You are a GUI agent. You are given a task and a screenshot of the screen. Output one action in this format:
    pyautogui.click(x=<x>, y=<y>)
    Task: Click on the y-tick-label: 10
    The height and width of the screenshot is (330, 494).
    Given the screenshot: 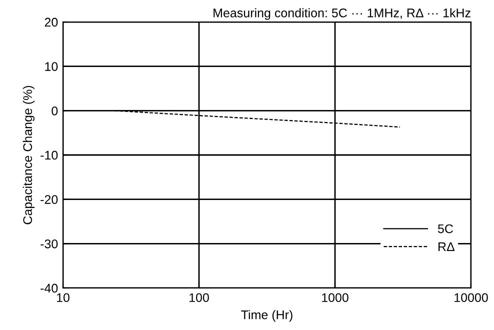 What is the action you would take?
    pyautogui.click(x=51, y=66)
    